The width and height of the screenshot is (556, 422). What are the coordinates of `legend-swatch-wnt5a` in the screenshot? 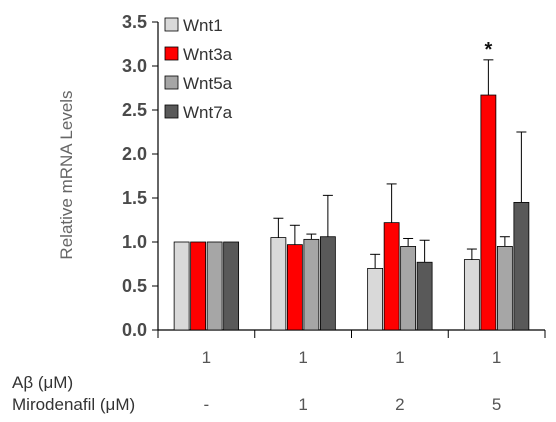 It's located at (171, 82).